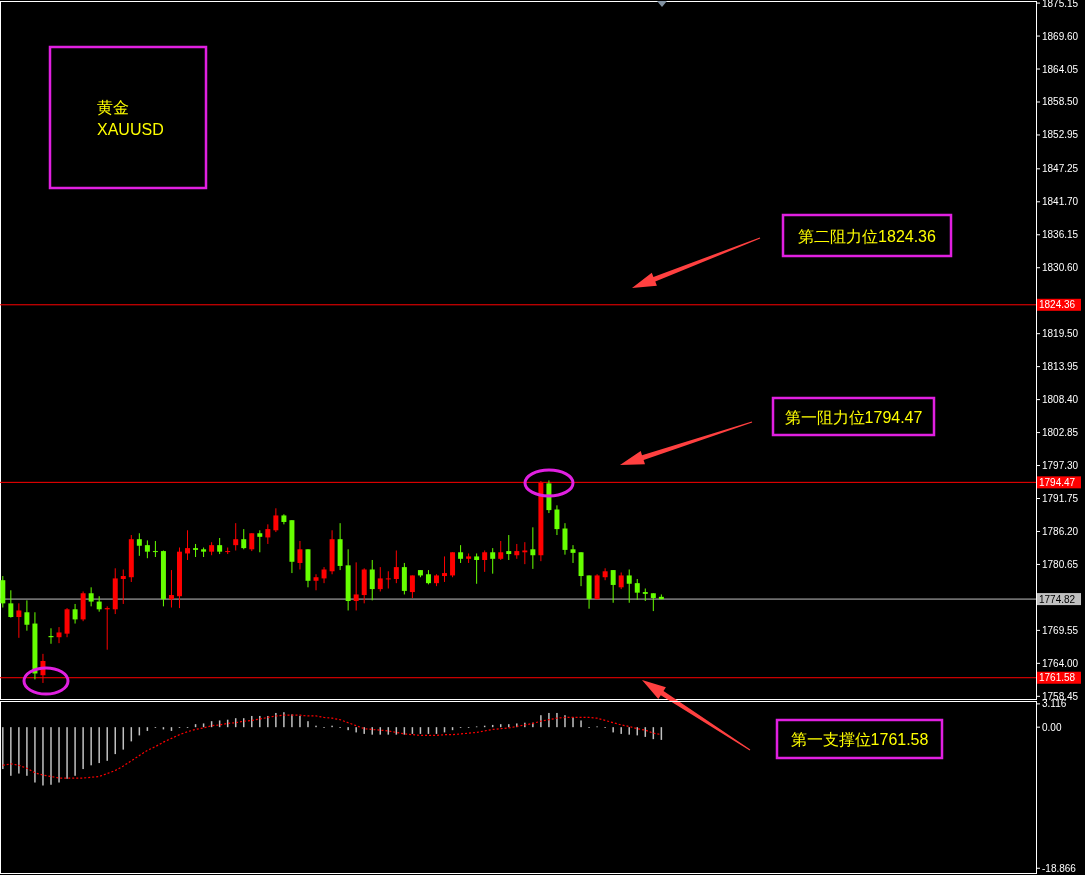 This screenshot has width=1085, height=875. Describe the element at coordinates (1057, 482) in the screenshot. I see `ref-line-label: 1794.47` at that location.